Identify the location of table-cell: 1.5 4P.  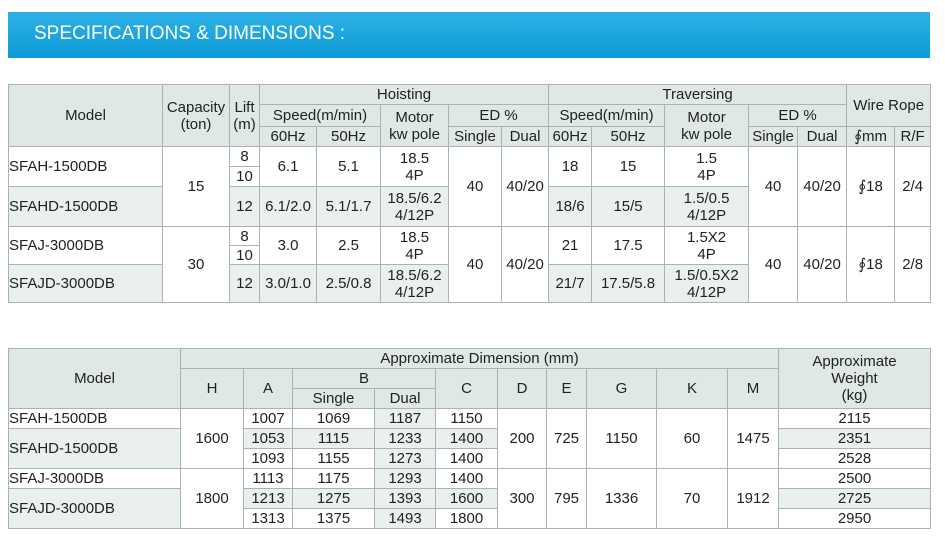
(707, 166).